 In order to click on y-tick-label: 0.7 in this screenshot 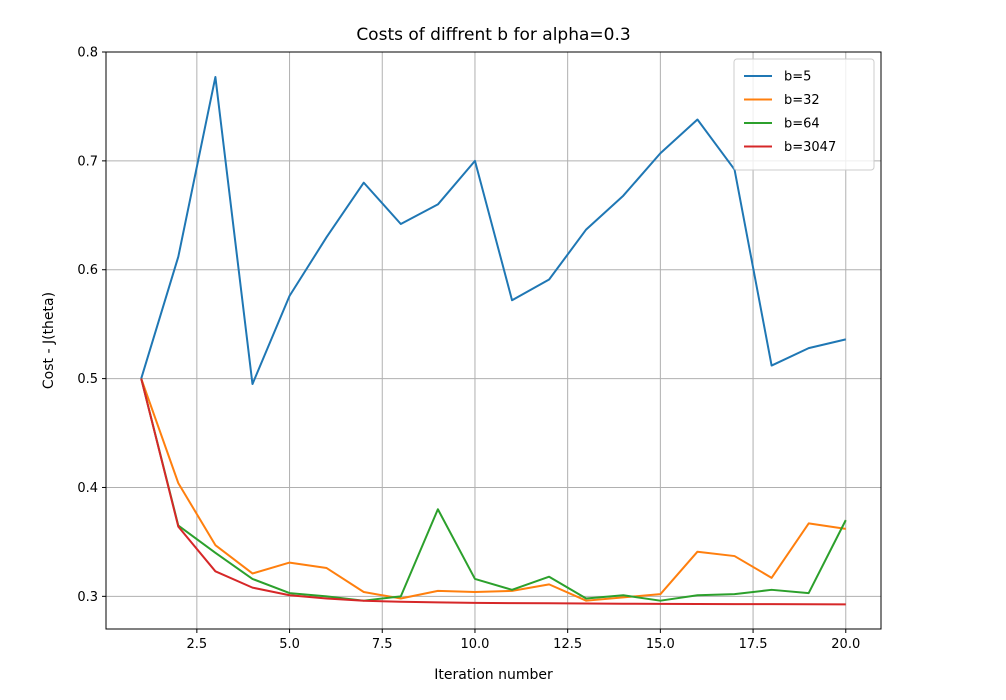, I will do `click(87, 161)`.